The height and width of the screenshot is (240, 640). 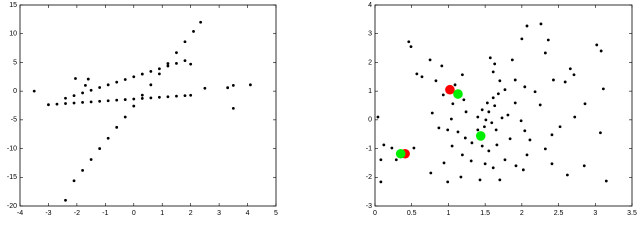 What do you see at coordinates (13, 5) in the screenshot?
I see `y-tick-label: 15` at bounding box center [13, 5].